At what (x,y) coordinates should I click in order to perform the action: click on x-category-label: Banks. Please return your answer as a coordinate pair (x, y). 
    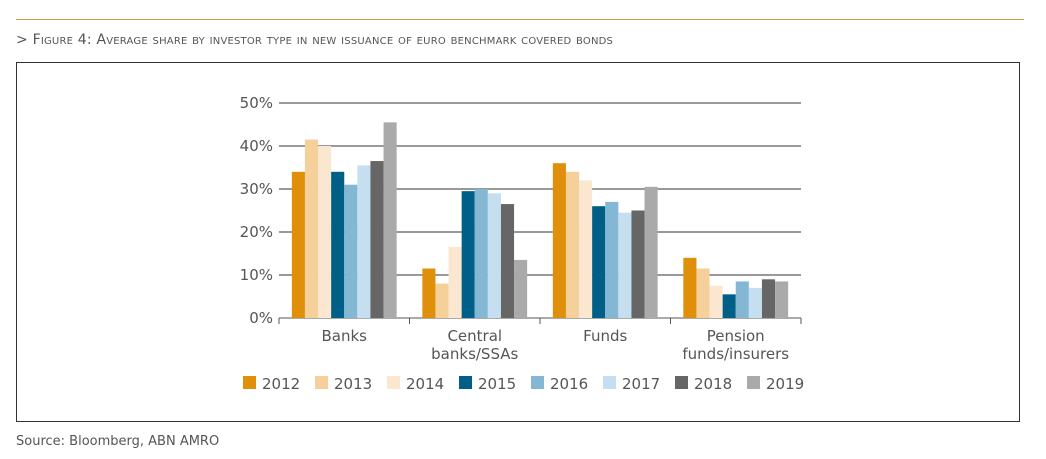
    Looking at the image, I should click on (345, 336).